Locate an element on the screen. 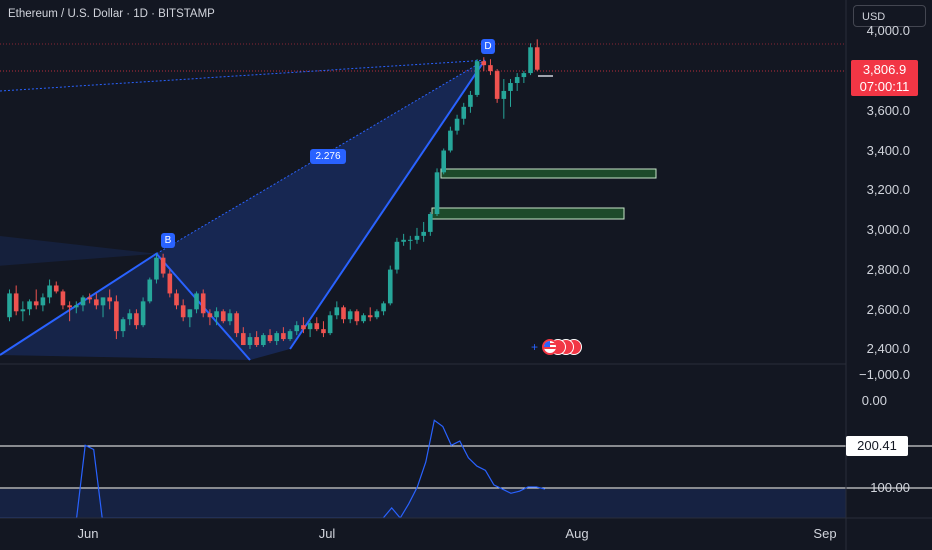 This screenshot has height=550, width=932. current-price-tag: 3,806.9 07:00:11 is located at coordinates (884, 78).